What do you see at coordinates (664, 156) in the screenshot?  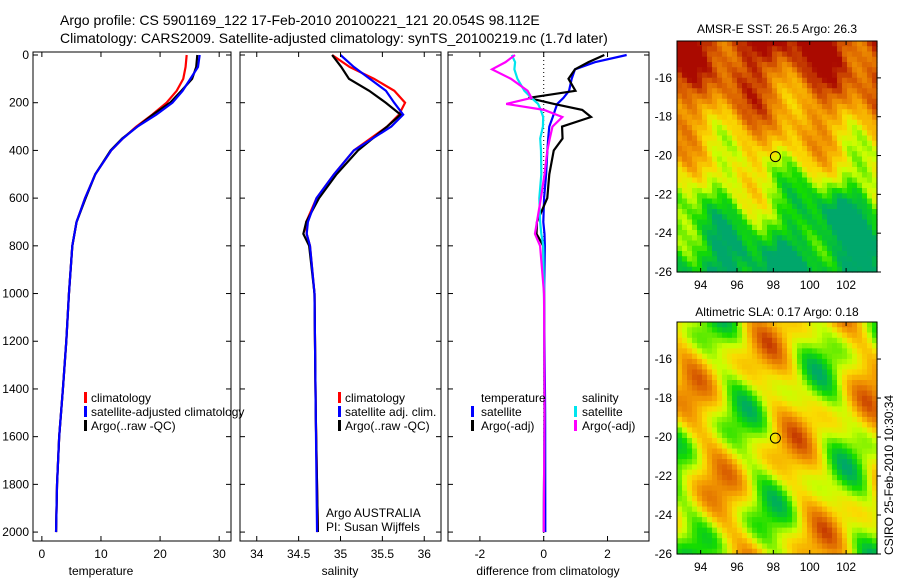 I see `y-tick-label: -20` at bounding box center [664, 156].